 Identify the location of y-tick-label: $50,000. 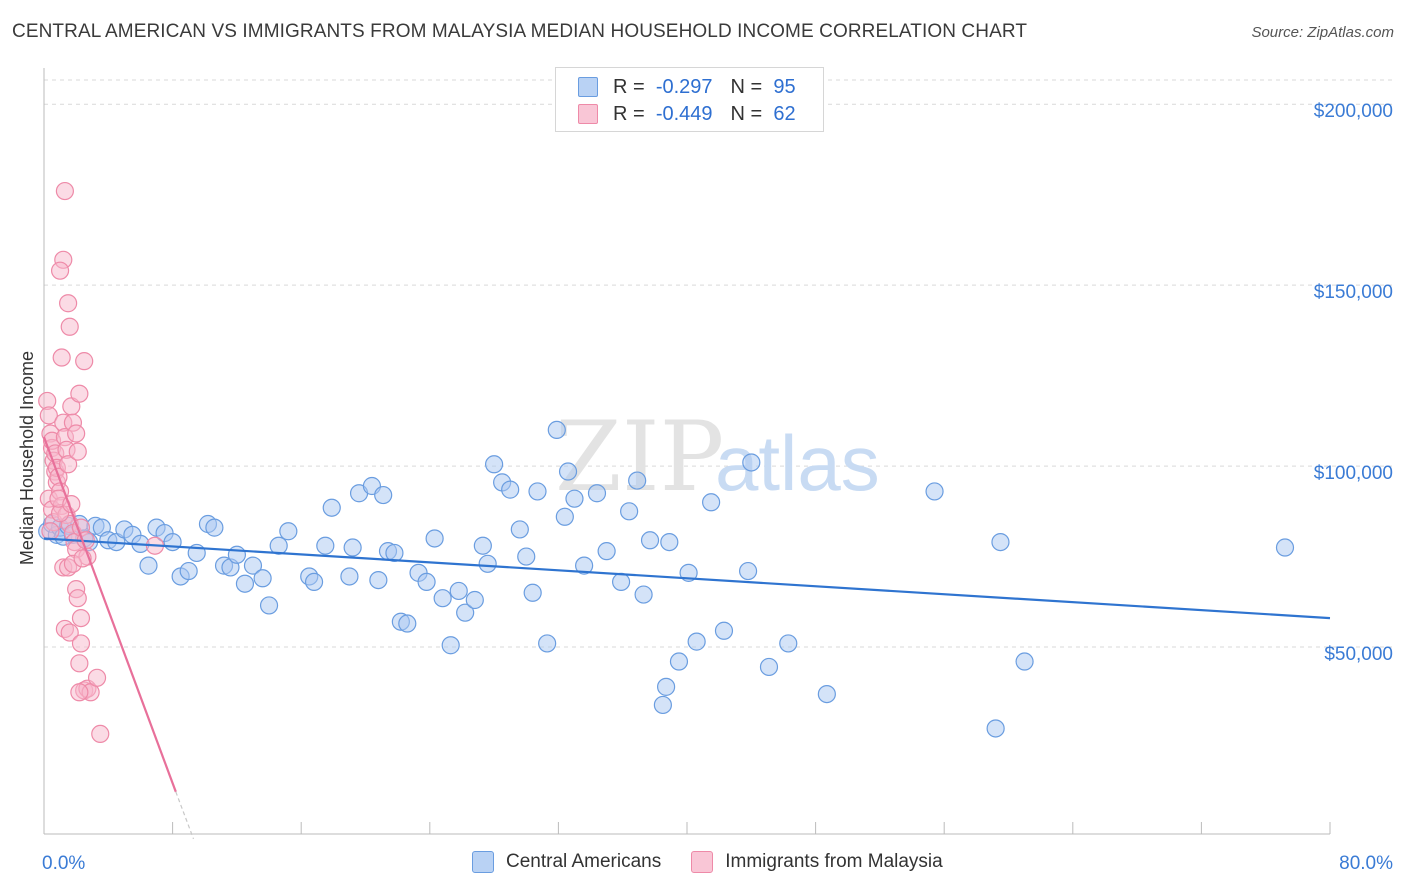
(1358, 654).